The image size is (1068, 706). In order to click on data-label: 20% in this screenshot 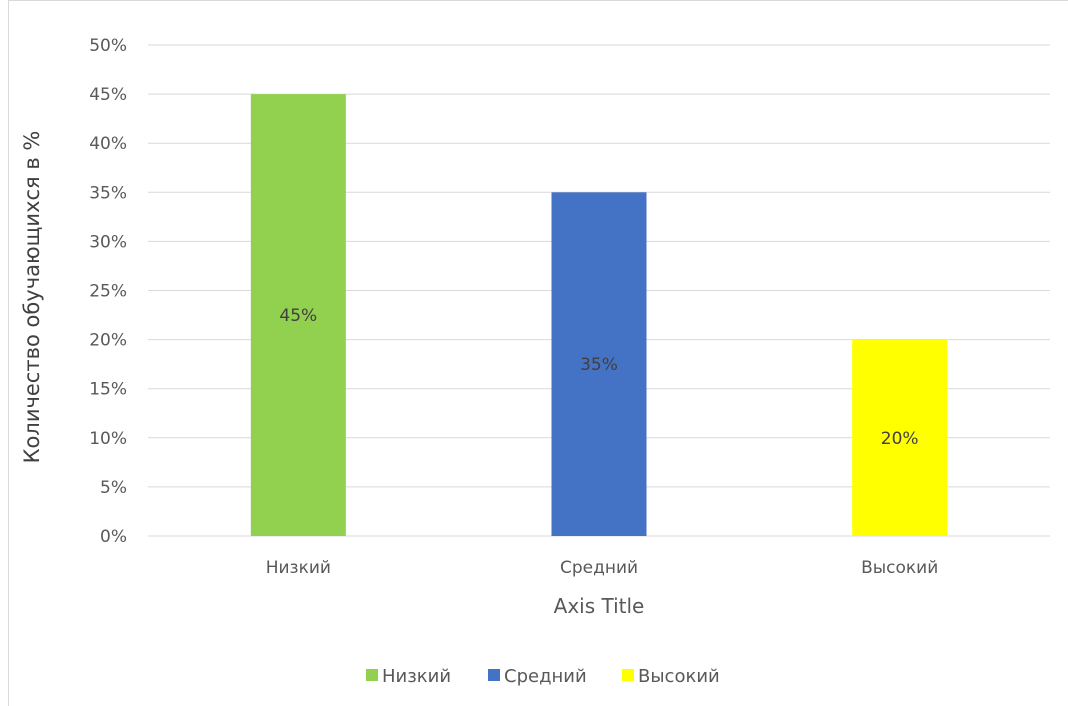, I will do `click(900, 439)`.